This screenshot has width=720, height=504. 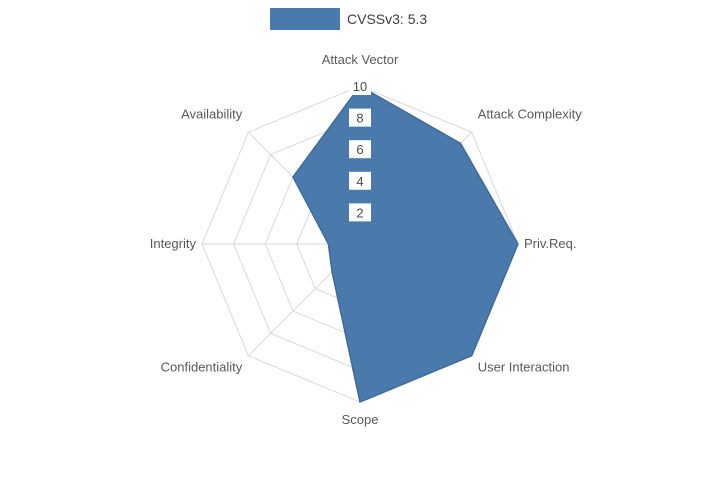 I want to click on radial-tick-label: 4, so click(x=359, y=181).